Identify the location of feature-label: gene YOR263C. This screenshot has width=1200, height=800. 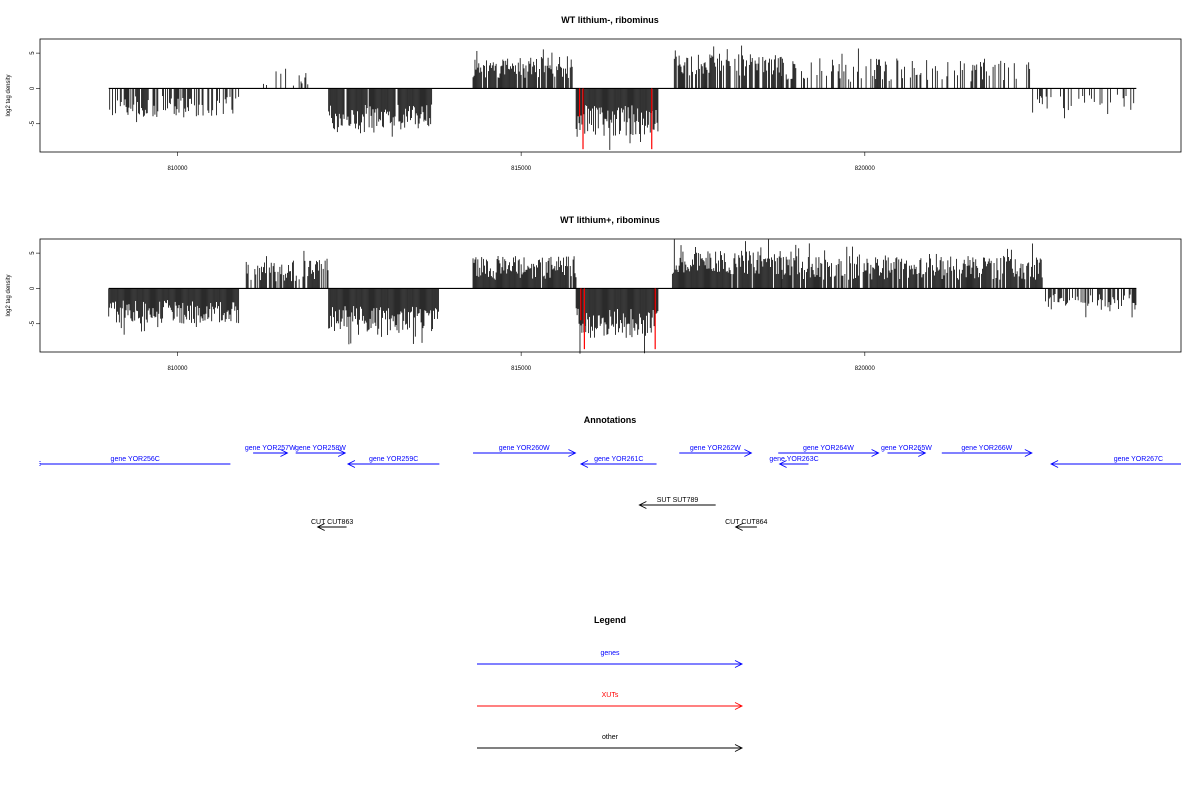
(793, 459).